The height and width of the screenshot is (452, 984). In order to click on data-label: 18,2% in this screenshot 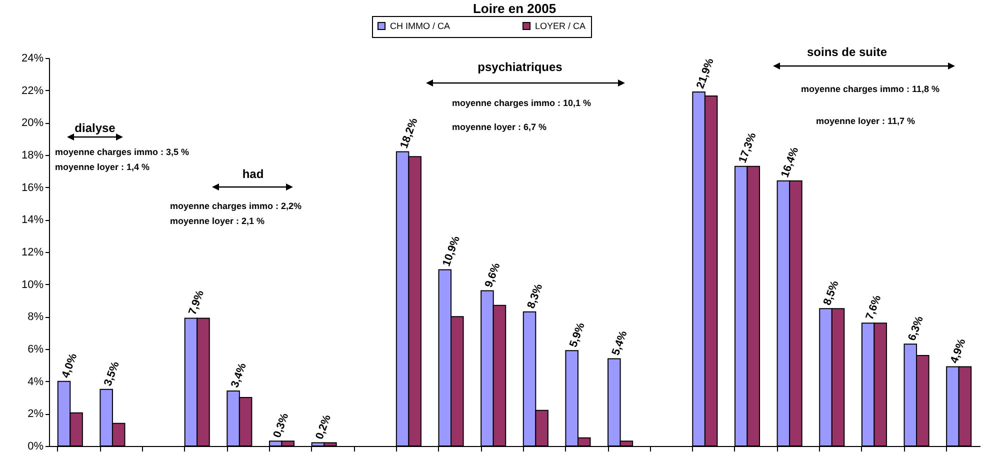, I will do `click(409, 133)`.